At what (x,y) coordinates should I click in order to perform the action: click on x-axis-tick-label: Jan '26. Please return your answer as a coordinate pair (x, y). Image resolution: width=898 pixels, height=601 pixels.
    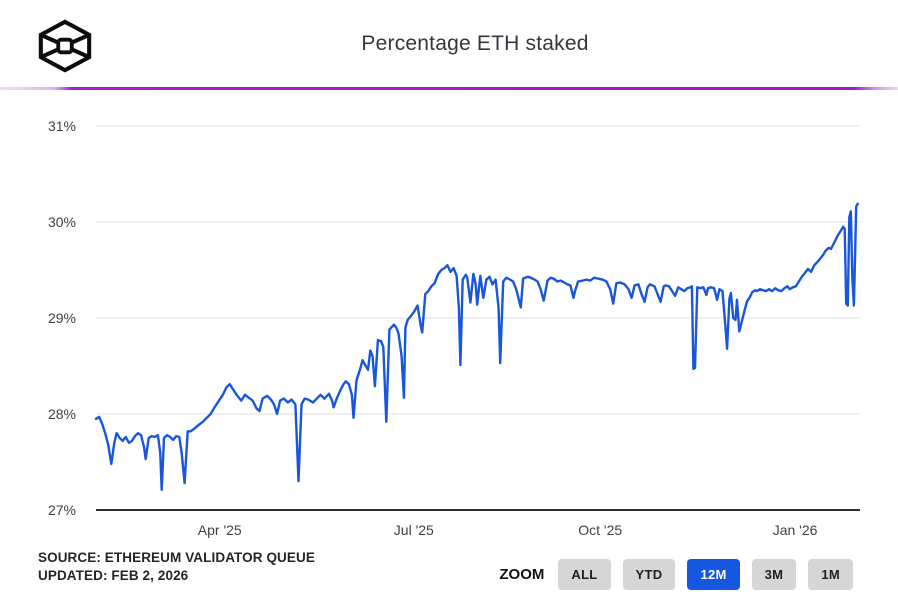
    Looking at the image, I should click on (795, 530).